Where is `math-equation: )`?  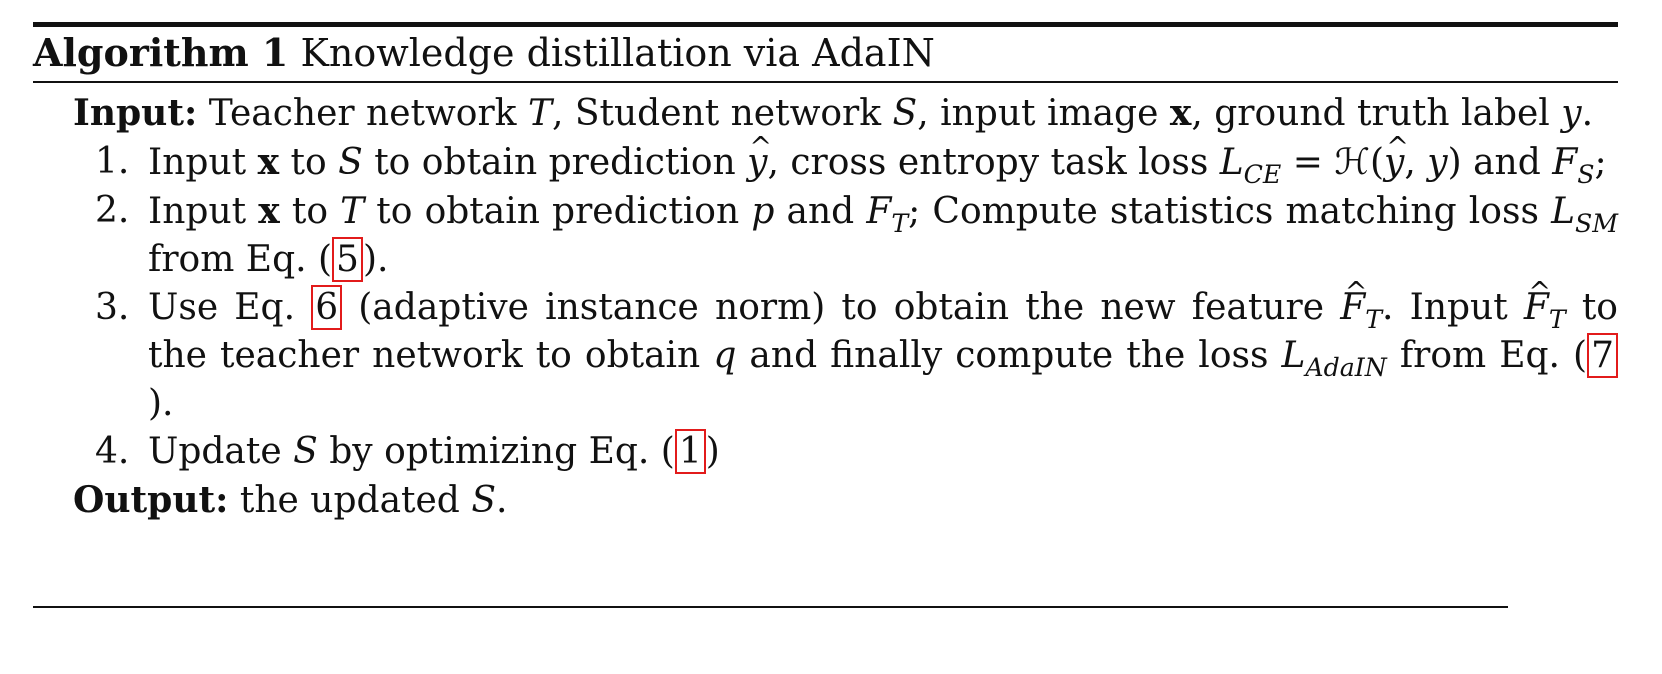
math-equation: ) is located at coordinates (1454, 162).